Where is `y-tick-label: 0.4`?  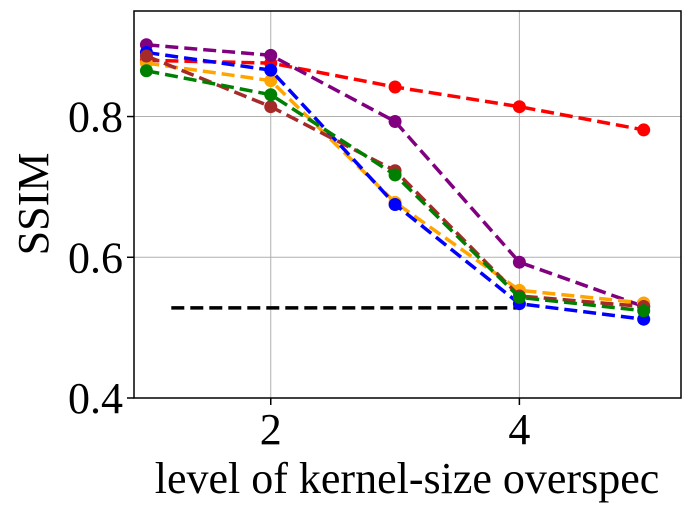
y-tick-label: 0.4 is located at coordinates (95, 398).